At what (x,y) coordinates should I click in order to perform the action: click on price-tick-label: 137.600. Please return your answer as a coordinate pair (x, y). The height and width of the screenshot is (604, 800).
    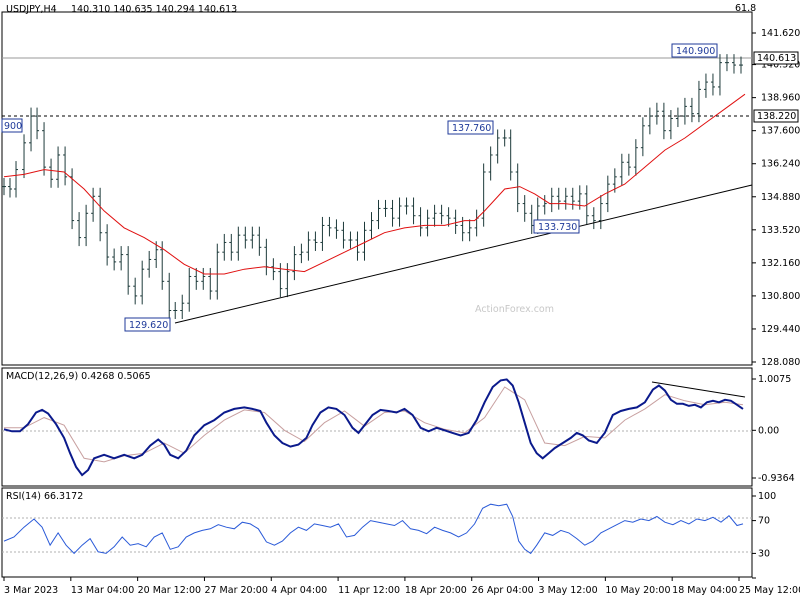
    Looking at the image, I should click on (780, 131).